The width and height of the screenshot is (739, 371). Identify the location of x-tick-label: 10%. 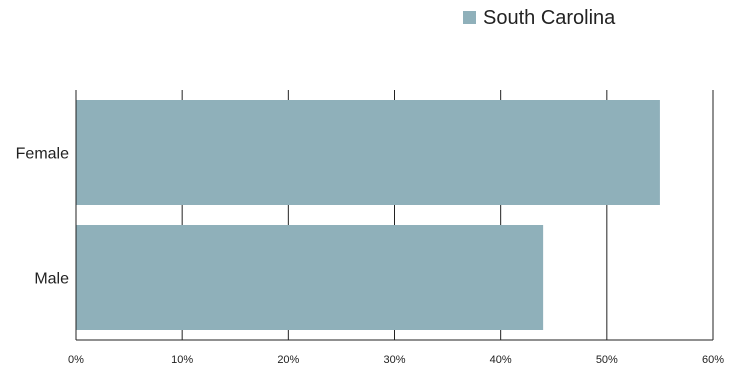
(182, 360).